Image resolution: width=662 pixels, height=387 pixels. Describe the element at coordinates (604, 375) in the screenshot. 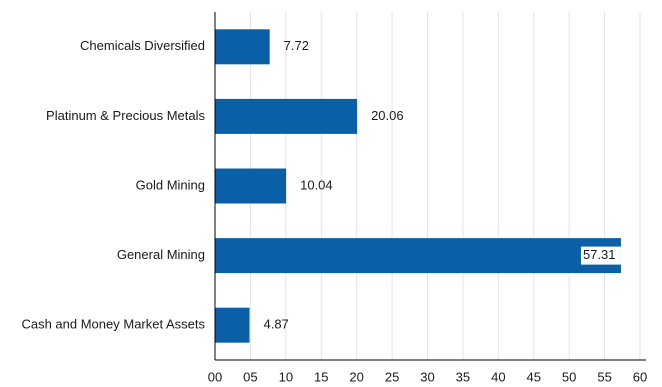

I see `x-tick-label: 55` at that location.